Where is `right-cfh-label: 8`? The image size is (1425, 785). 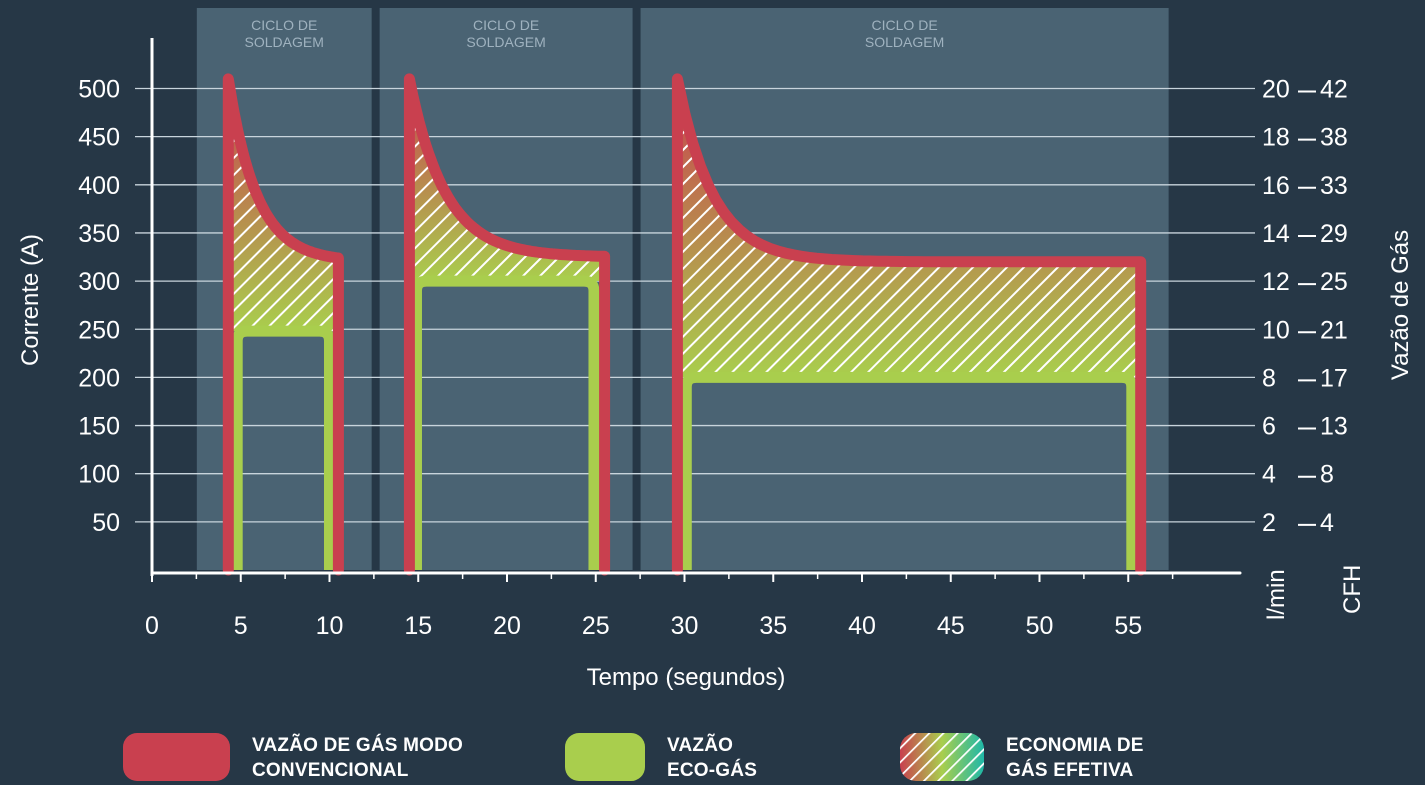 right-cfh-label: 8 is located at coordinates (1327, 475).